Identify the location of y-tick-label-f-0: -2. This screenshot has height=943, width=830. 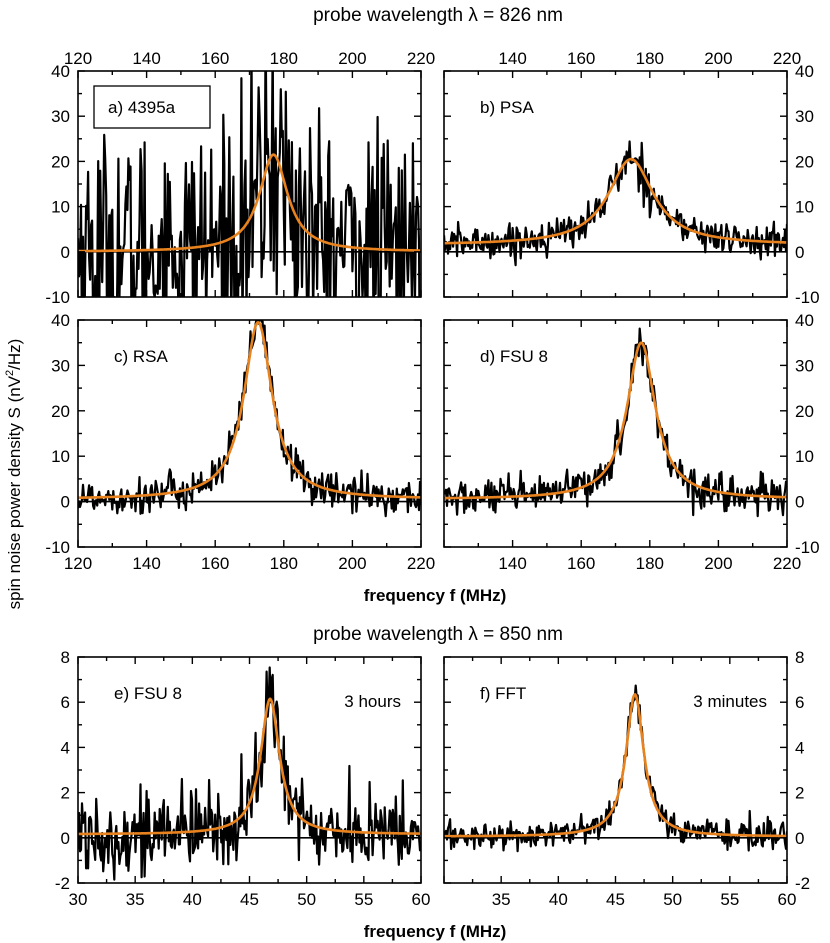
(802, 883).